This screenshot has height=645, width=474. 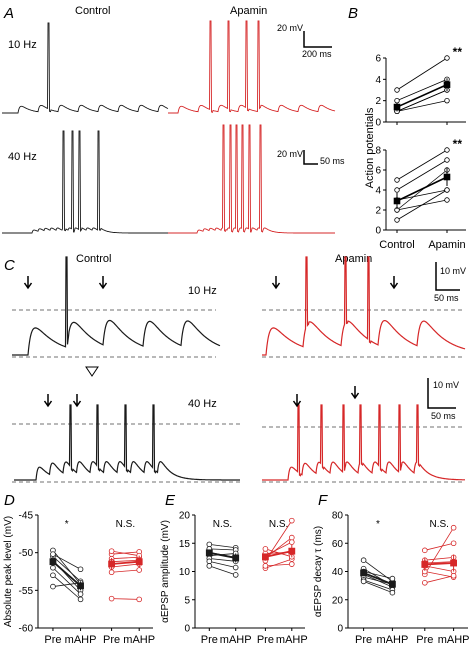 I want to click on y-tick-label: 15, so click(x=185, y=544).